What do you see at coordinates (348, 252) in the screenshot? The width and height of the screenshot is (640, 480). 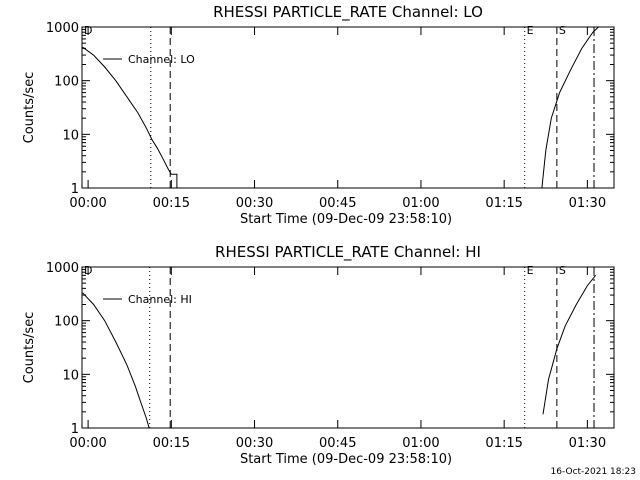 I see `chart-title: RHESSI PARTICLE_RATE Channel: HI` at bounding box center [348, 252].